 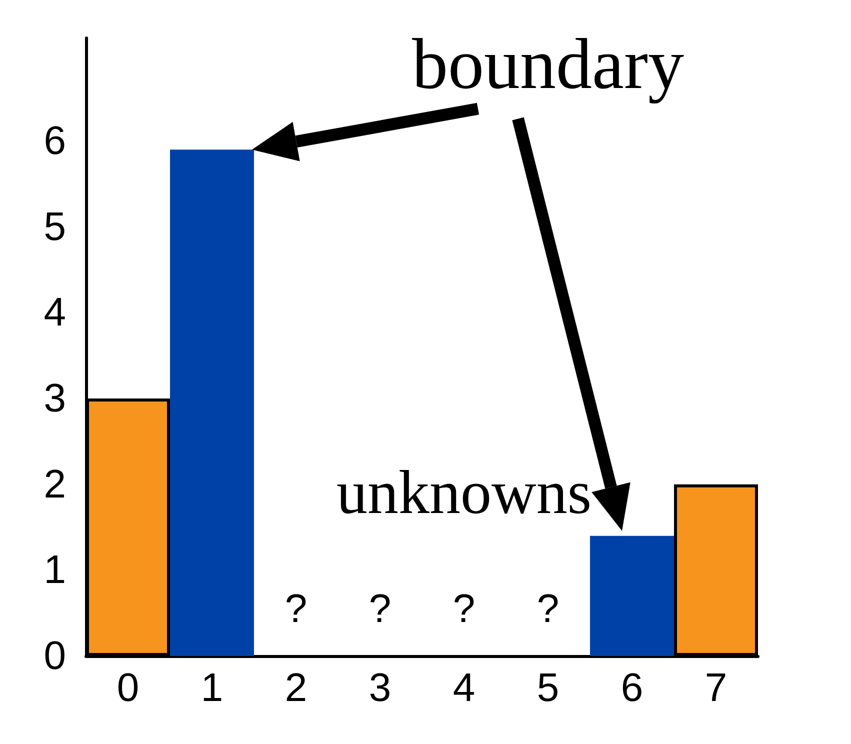 What do you see at coordinates (55, 226) in the screenshot?
I see `y-tick-label: 5` at bounding box center [55, 226].